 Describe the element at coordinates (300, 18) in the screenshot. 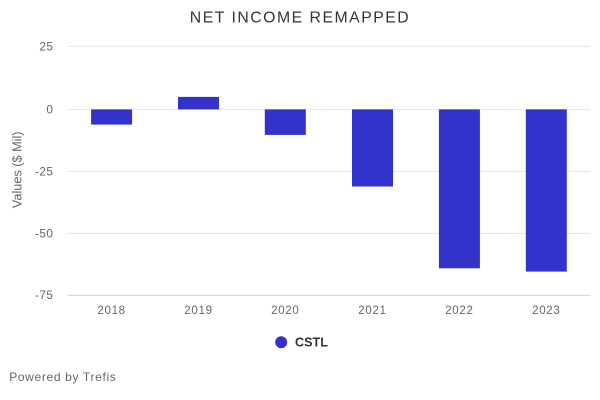

I see `svg-text: NET INCOME REMAPPED` at that location.